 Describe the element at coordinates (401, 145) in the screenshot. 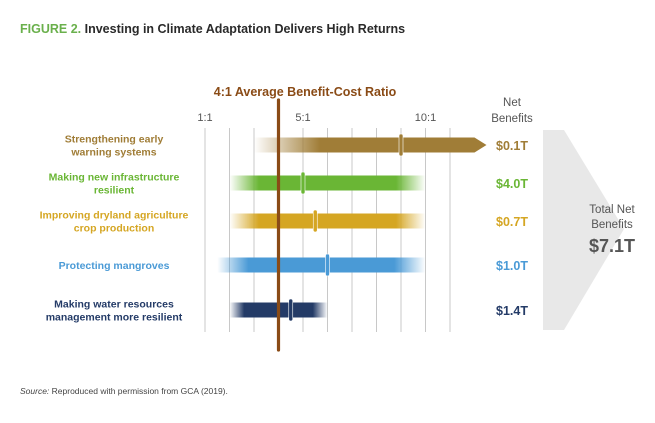

I see `point-marker-strengthening-early-warning-systems` at that location.